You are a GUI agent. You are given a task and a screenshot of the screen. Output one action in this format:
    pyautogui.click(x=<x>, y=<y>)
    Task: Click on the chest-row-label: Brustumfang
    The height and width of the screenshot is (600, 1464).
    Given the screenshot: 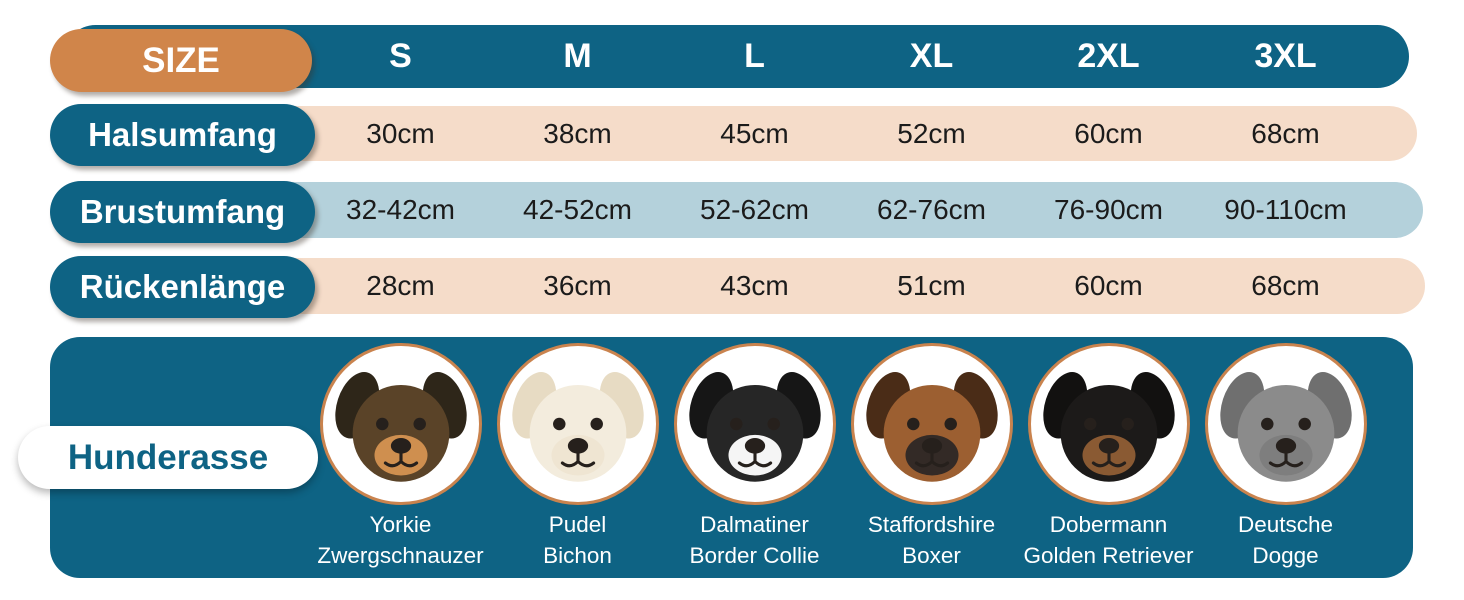 What is the action you would take?
    pyautogui.click(x=182, y=212)
    